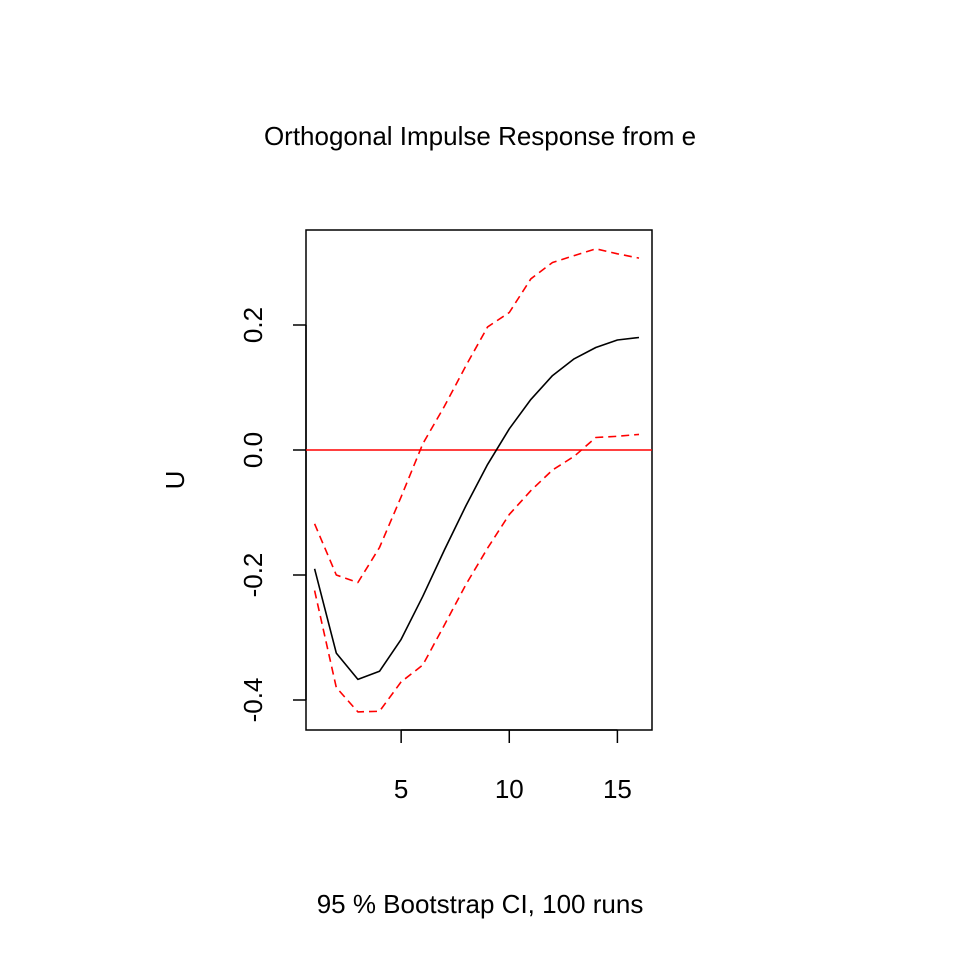  What do you see at coordinates (476, 573) in the screenshot?
I see `series-line-lower` at bounding box center [476, 573].